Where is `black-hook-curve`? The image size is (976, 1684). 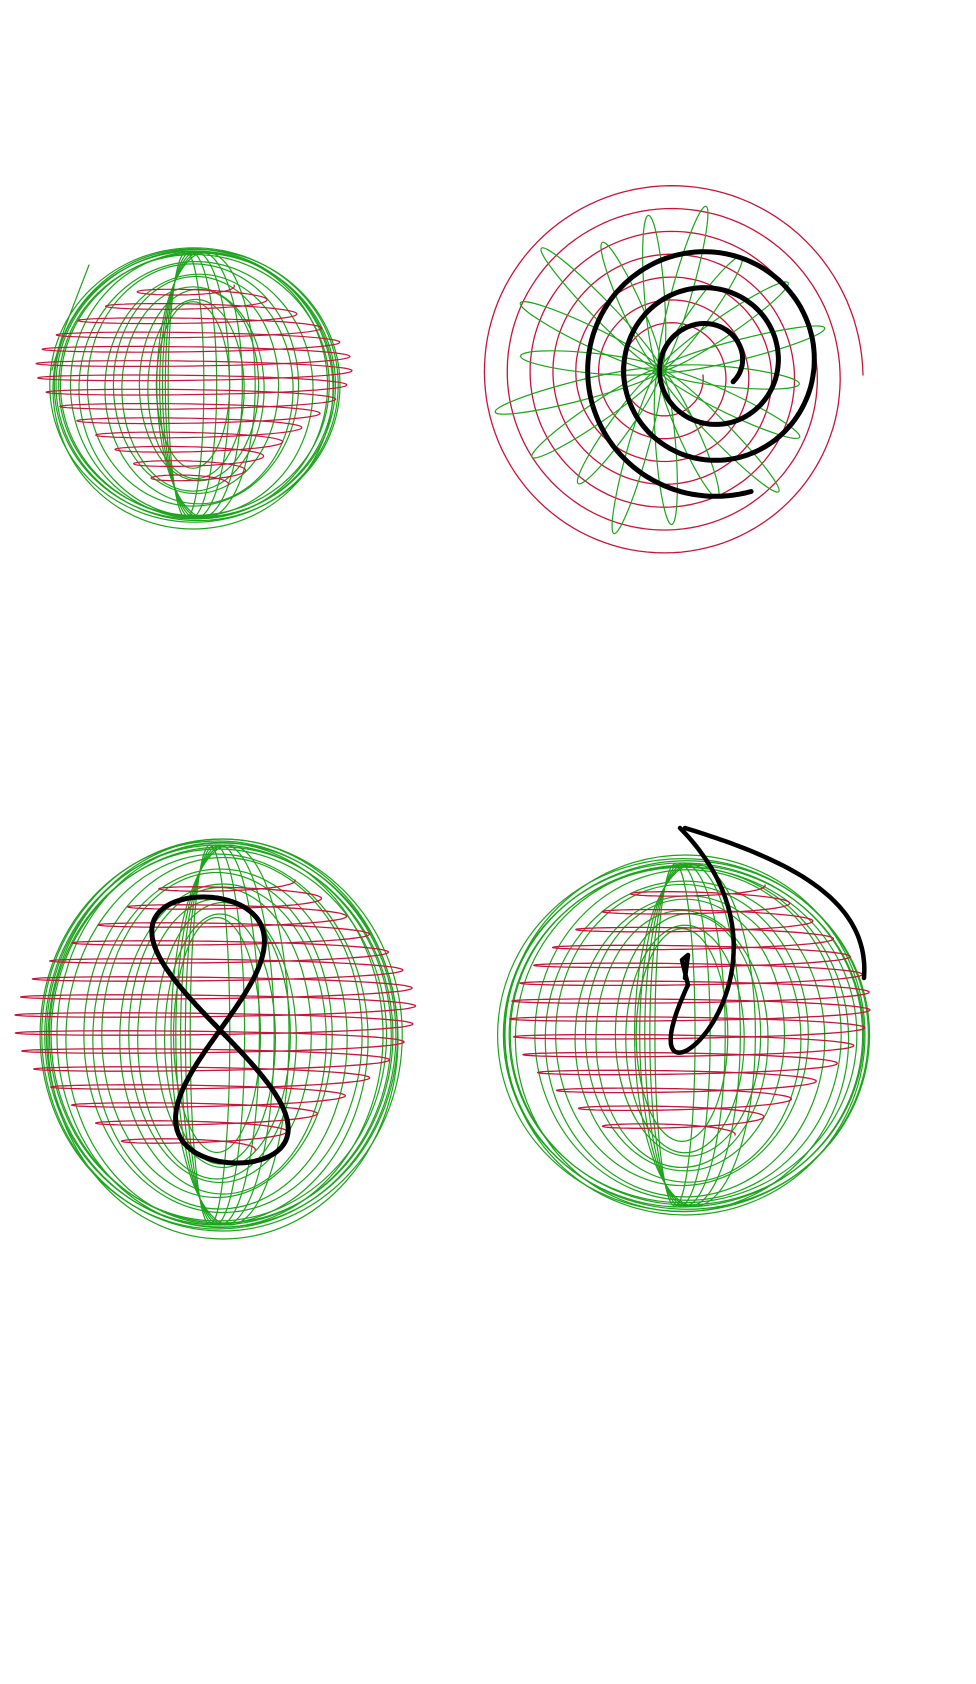 black-hook-curve is located at coordinates (767, 940).